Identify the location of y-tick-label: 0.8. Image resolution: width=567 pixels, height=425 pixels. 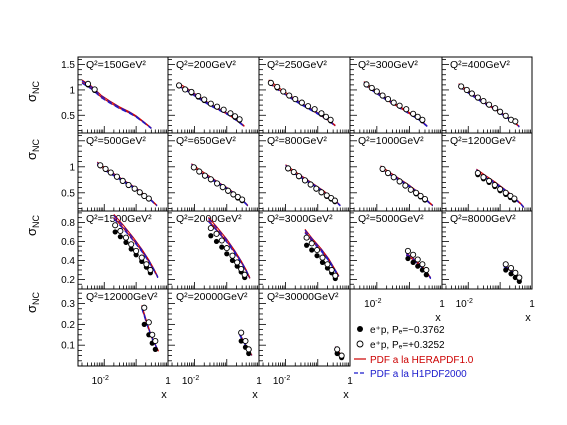
(68, 223).